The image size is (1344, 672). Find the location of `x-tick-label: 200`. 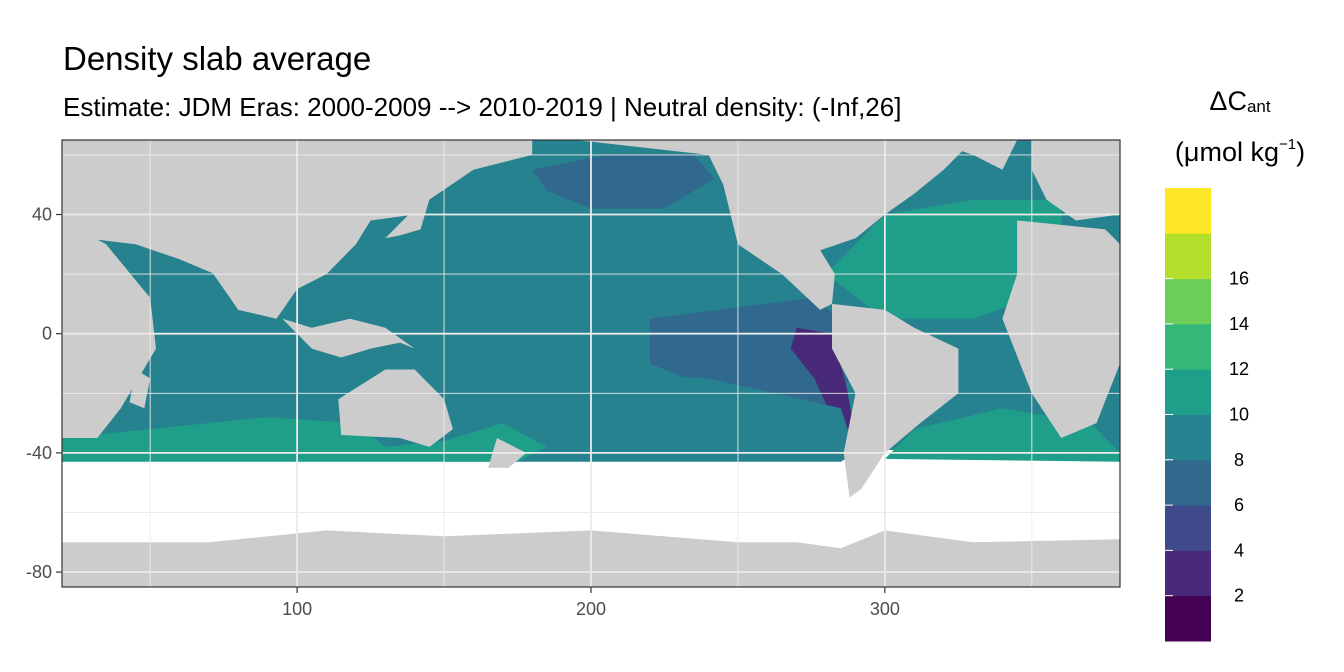

x-tick-label: 200 is located at coordinates (591, 609).